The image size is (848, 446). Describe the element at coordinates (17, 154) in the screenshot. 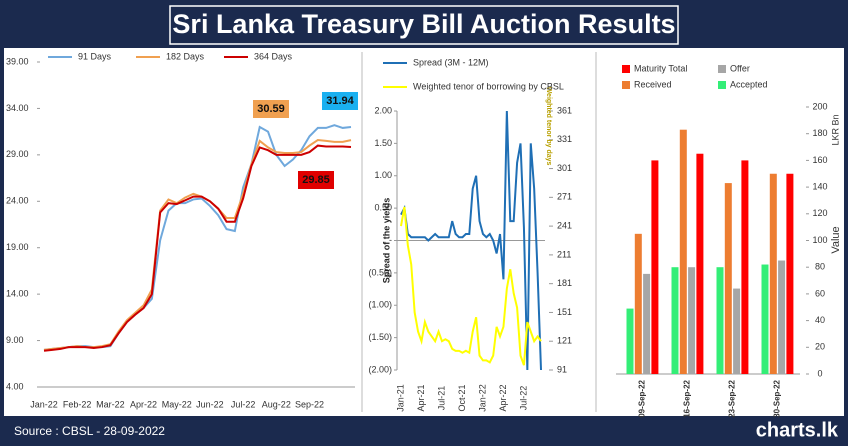

I see `y-tick-label: 29.00` at that location.